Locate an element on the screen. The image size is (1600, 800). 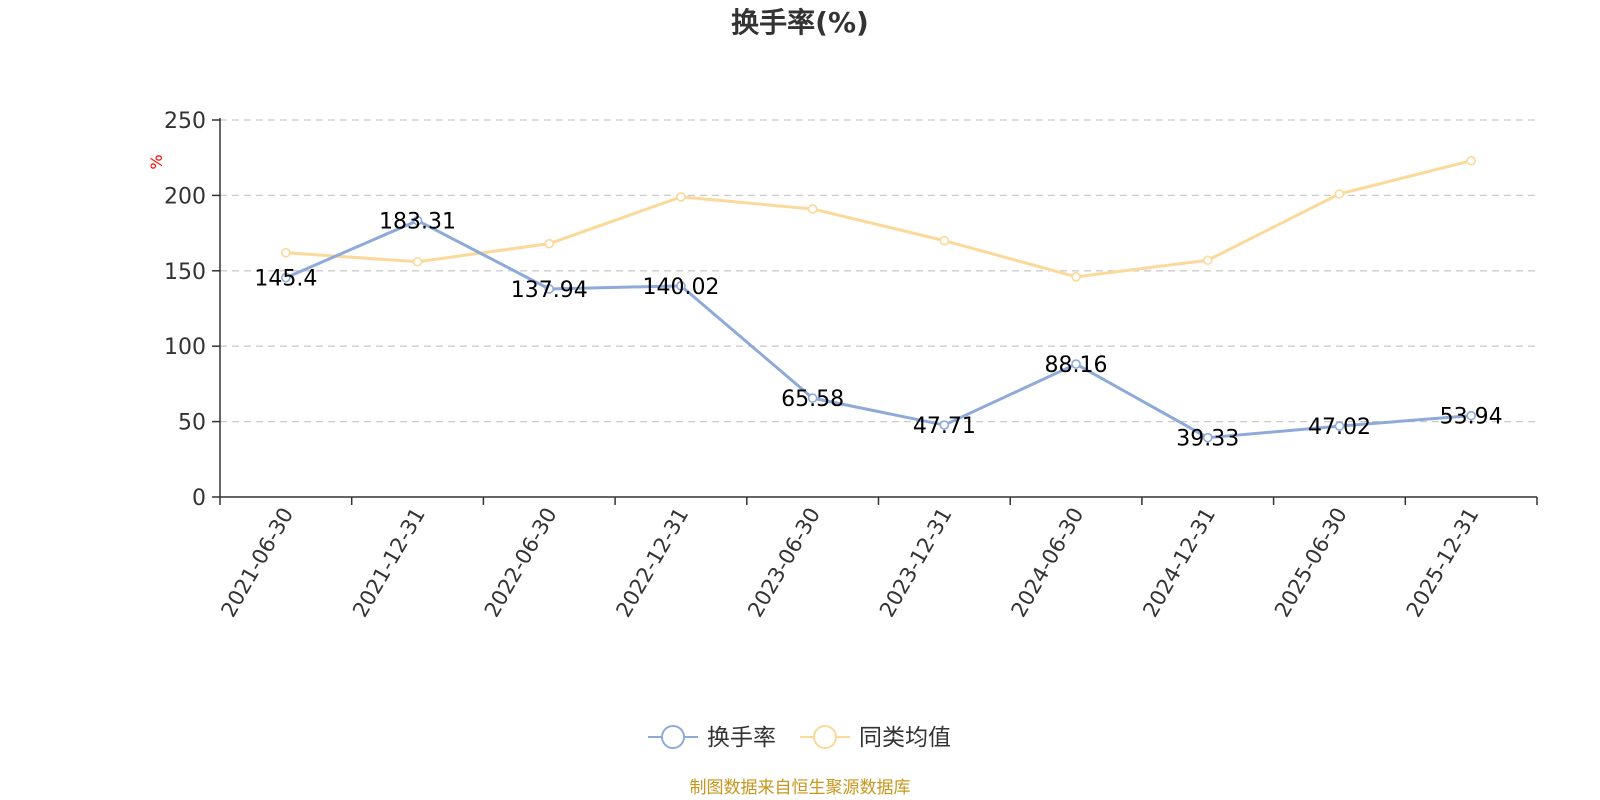
data-label: 140.02 is located at coordinates (680, 287).